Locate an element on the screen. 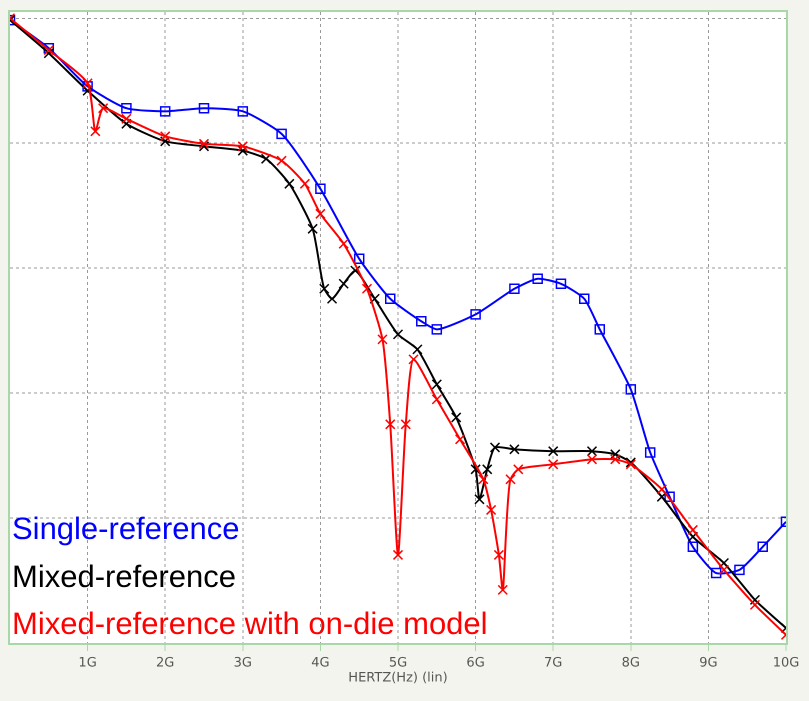 This screenshot has width=809, height=701. x-tick-label: 10G is located at coordinates (786, 663).